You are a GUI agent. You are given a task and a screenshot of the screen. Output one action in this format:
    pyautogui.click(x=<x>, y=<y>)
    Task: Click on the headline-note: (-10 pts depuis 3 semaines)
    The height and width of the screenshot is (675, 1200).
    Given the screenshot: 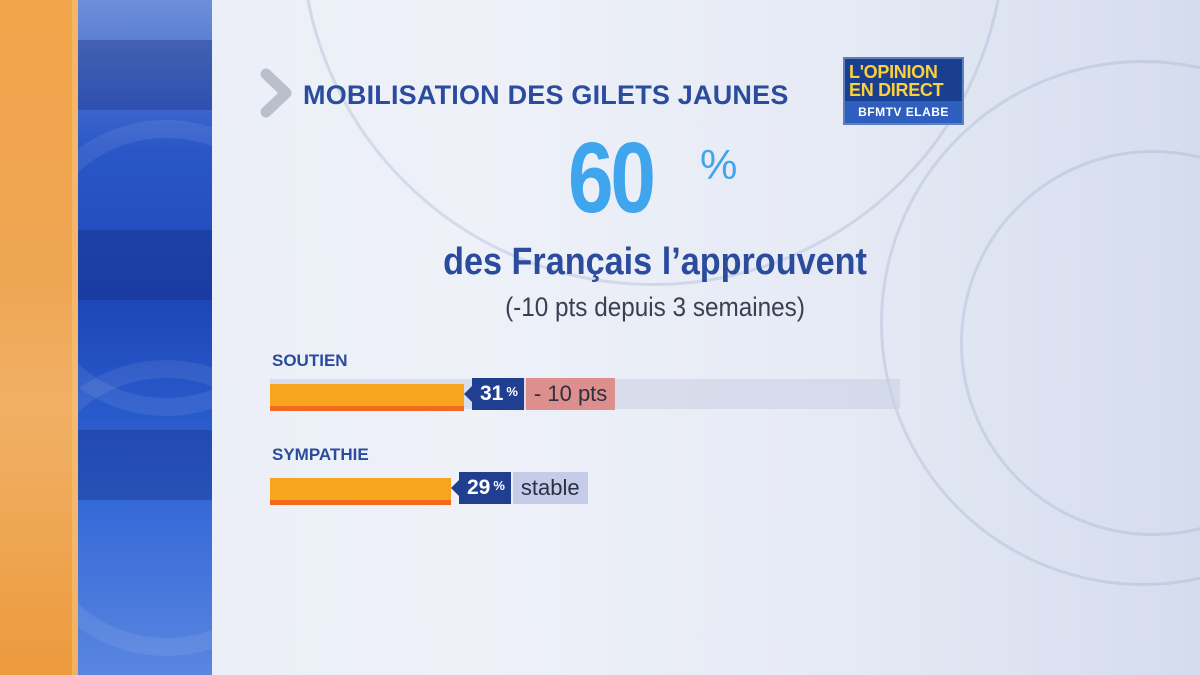 What is the action you would take?
    pyautogui.click(x=655, y=307)
    